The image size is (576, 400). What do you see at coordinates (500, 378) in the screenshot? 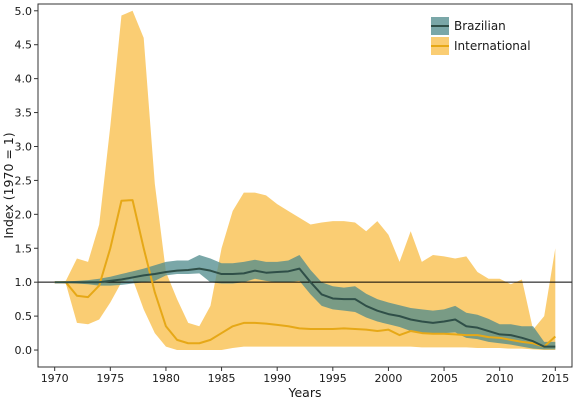
I see `x-tick-label: 2010` at bounding box center [500, 378].